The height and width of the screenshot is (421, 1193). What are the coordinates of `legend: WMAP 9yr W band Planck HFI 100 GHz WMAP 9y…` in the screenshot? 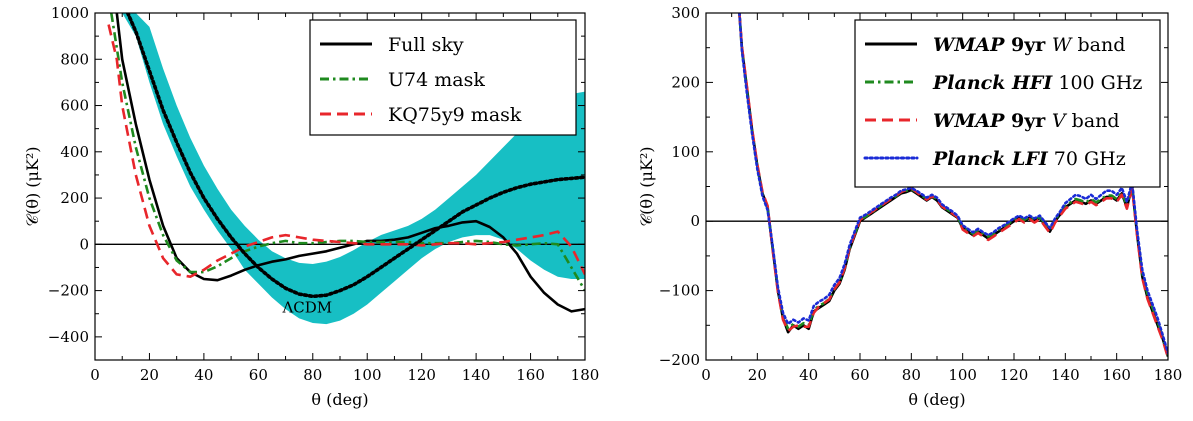 It's located at (1007, 103).